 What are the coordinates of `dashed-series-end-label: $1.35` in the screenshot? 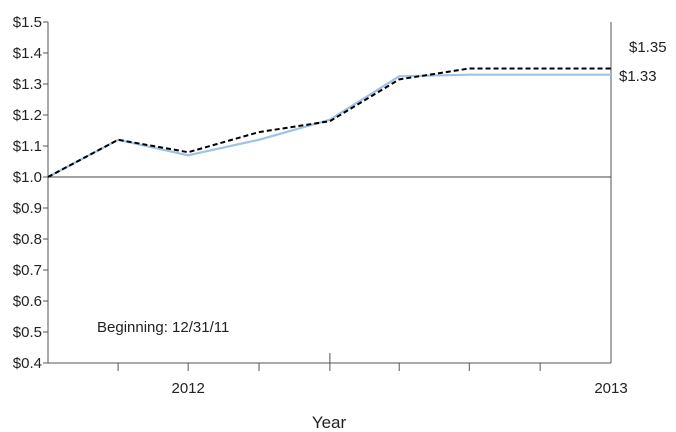 It's located at (648, 47).